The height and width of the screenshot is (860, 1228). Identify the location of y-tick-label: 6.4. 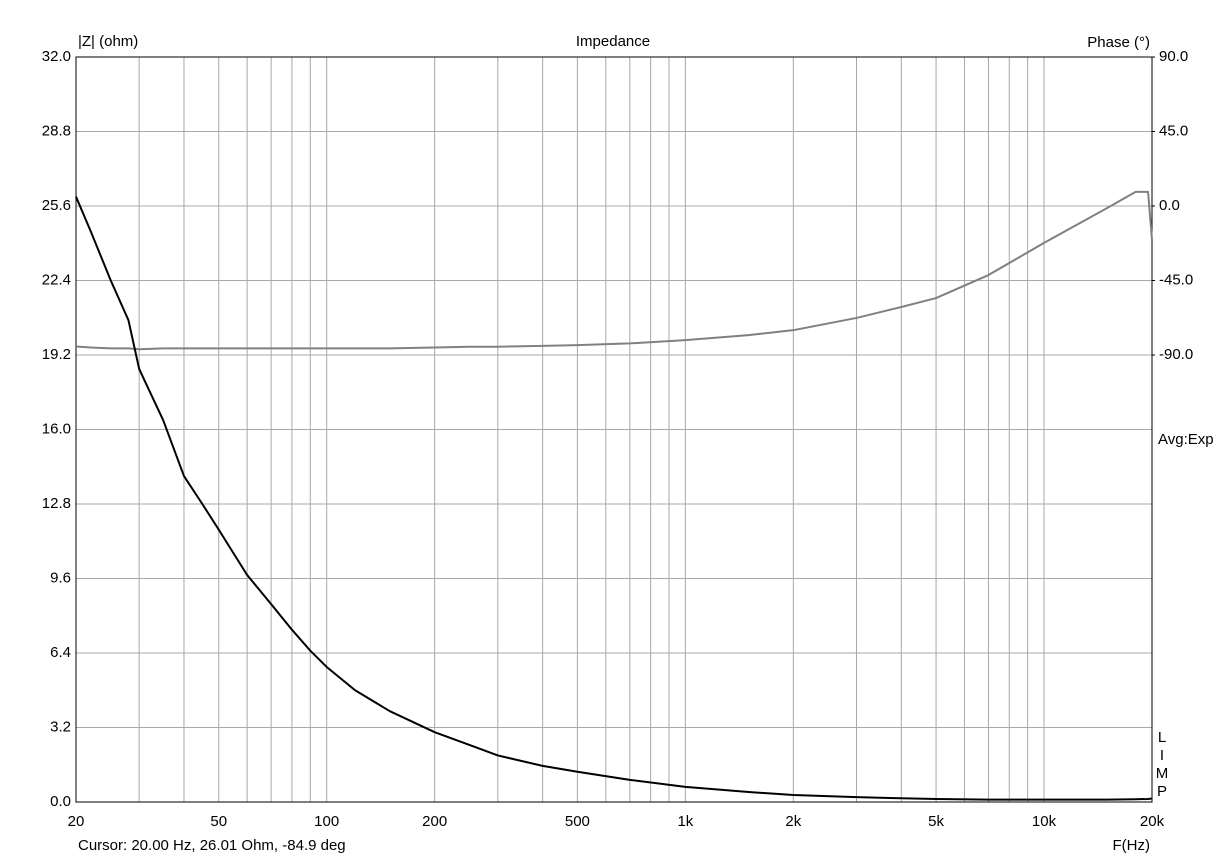
(60, 652).